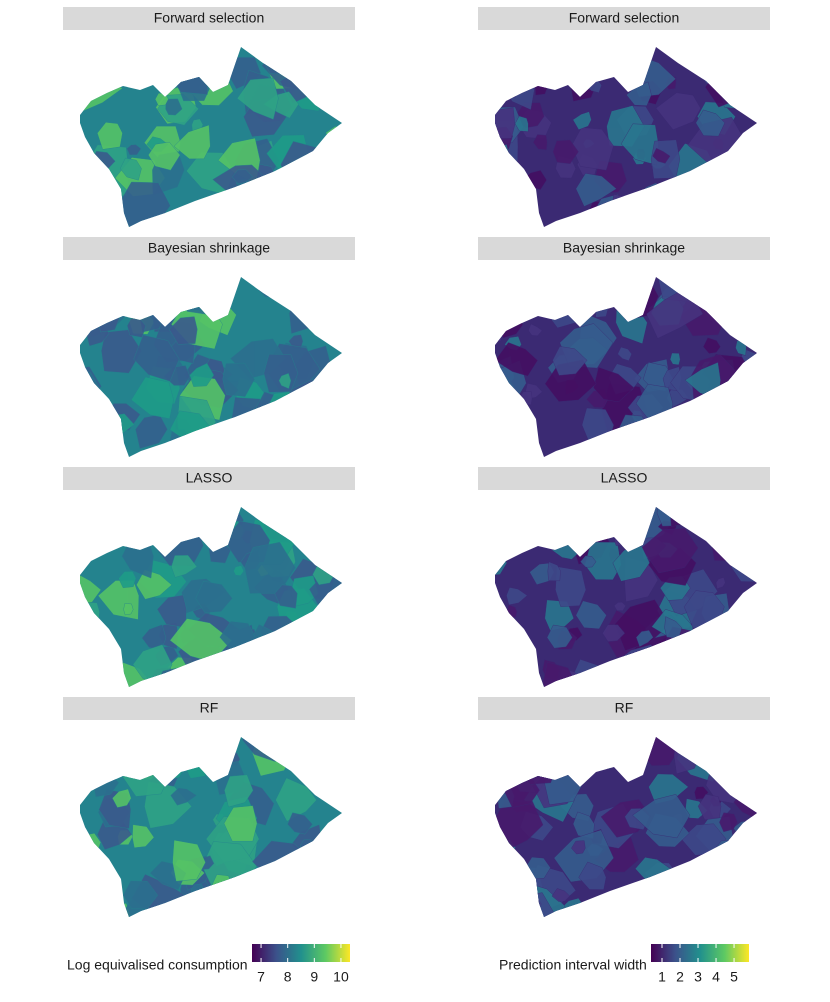 Image resolution: width=830 pixels, height=1002 pixels. I want to click on districts, so click(626, 367).